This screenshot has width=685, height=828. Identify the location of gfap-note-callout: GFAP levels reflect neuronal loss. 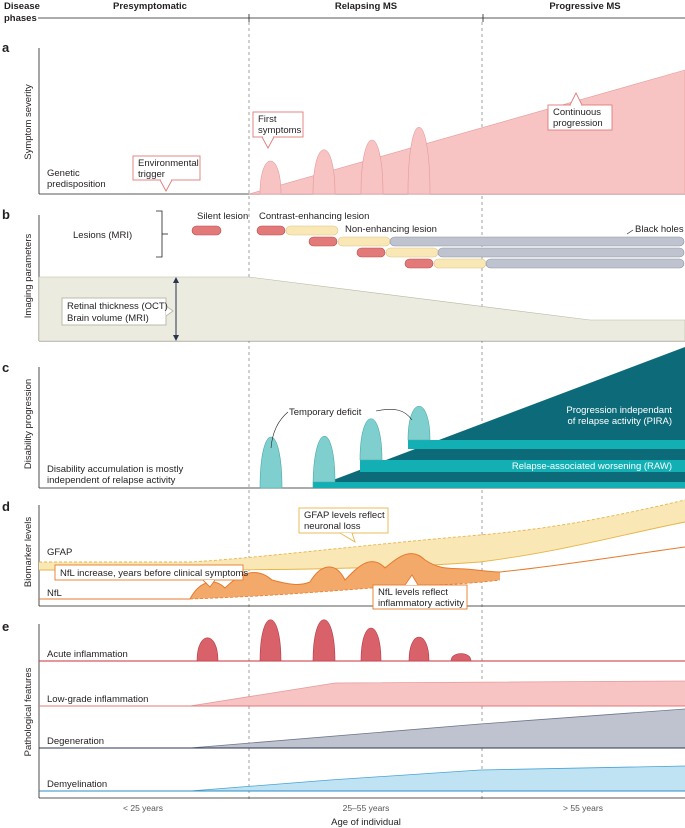
(343, 525).